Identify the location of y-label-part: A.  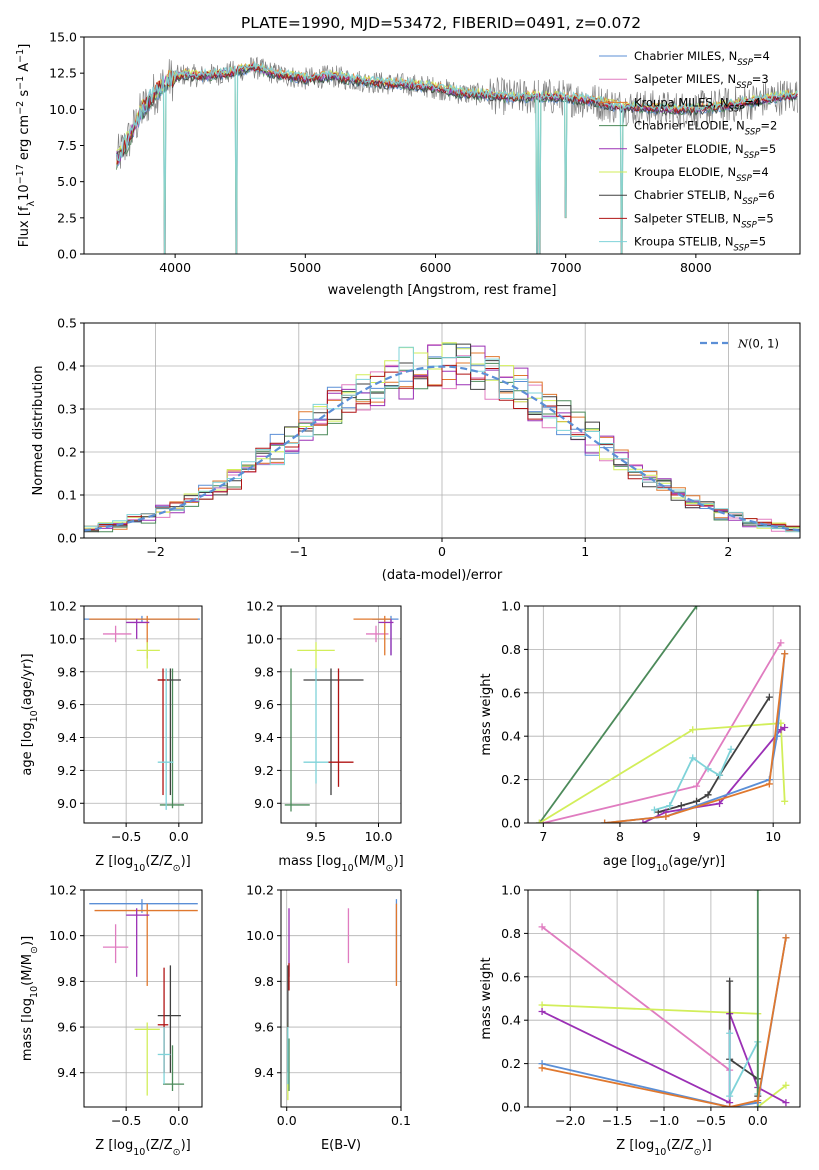
(24, 69).